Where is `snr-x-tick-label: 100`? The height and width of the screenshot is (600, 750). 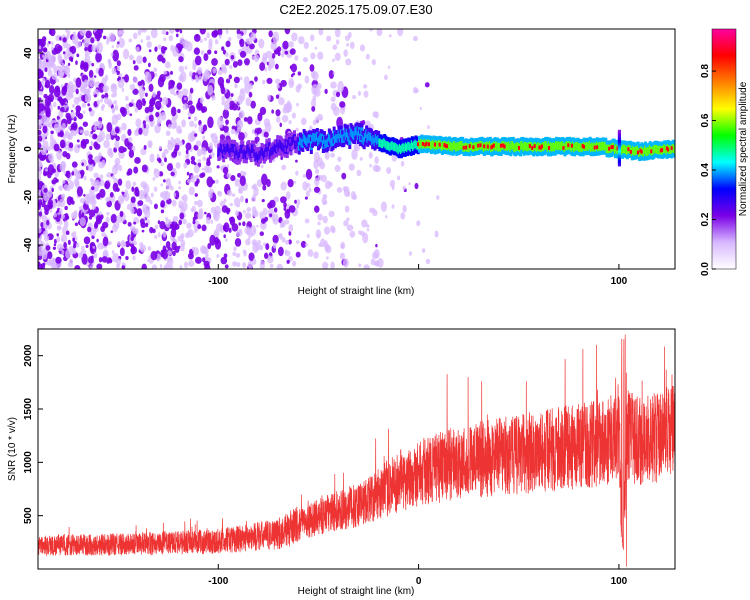
snr-x-tick-label: 100 is located at coordinates (619, 581).